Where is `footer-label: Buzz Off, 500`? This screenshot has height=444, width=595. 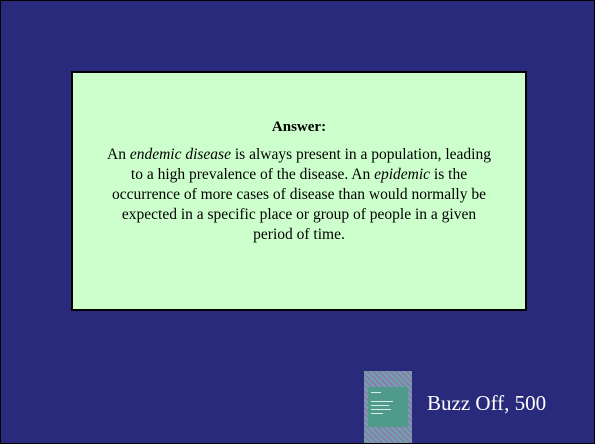
footer-label: Buzz Off, 500 is located at coordinates (487, 403).